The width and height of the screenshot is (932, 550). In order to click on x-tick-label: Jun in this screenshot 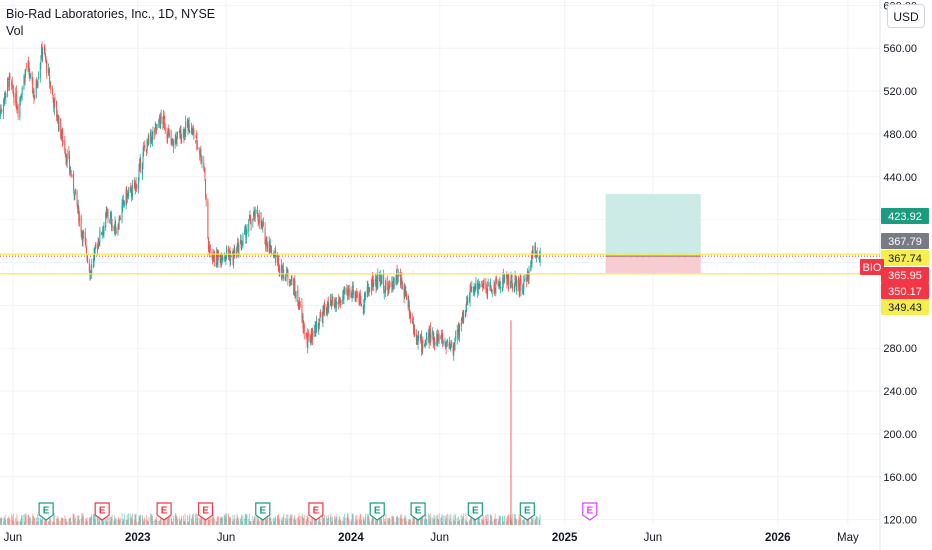, I will do `click(13, 538)`.